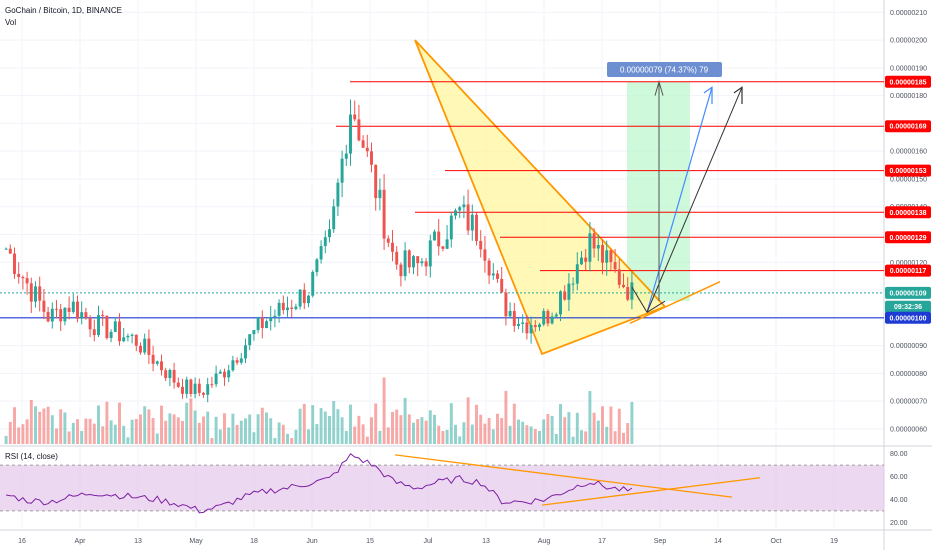 Image resolution: width=932 pixels, height=550 pixels. Describe the element at coordinates (679, 200) in the screenshot. I see `blue-projection-arrow` at that location.